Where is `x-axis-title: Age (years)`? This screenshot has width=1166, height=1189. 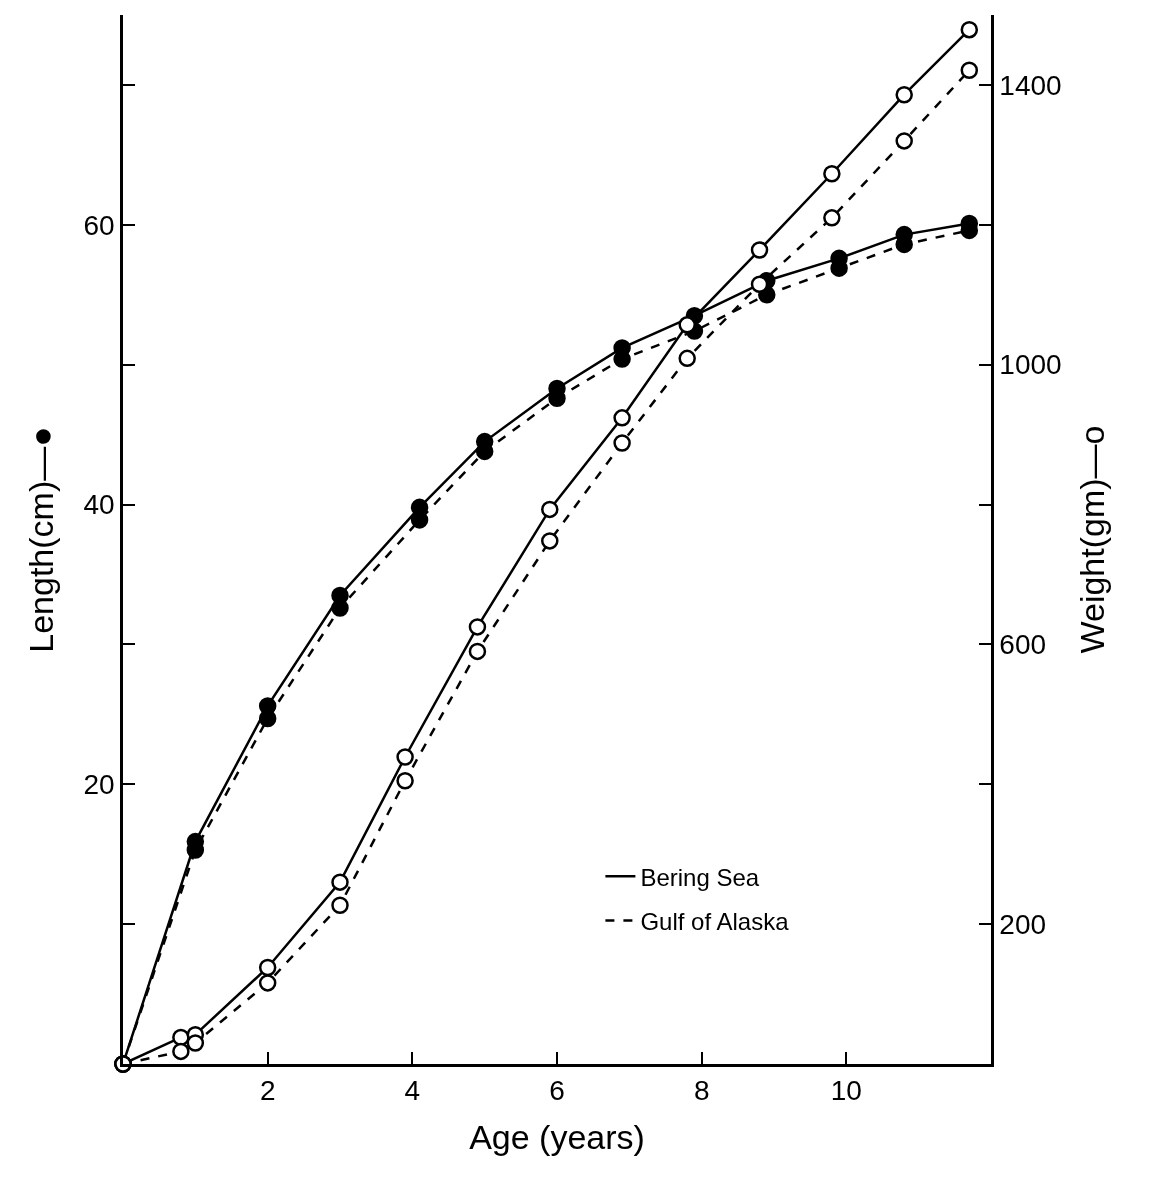
x-axis-title: Age (years) is located at coordinates (557, 1136).